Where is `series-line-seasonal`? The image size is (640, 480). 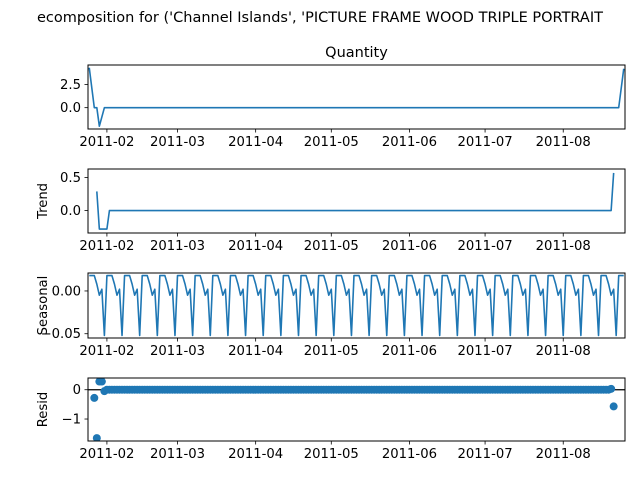
series-line-seasonal is located at coordinates (356, 305).